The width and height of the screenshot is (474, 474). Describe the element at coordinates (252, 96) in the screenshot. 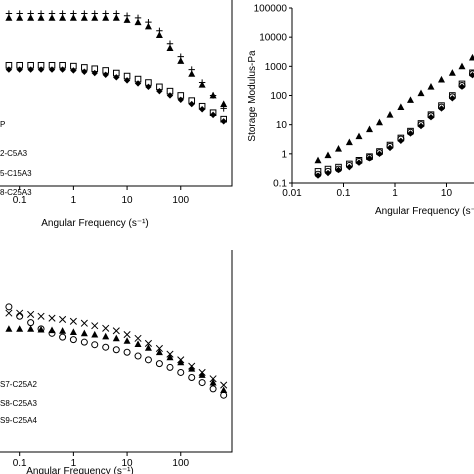

I see `y-axis-label: Storage Modulus-Pa` at that location.